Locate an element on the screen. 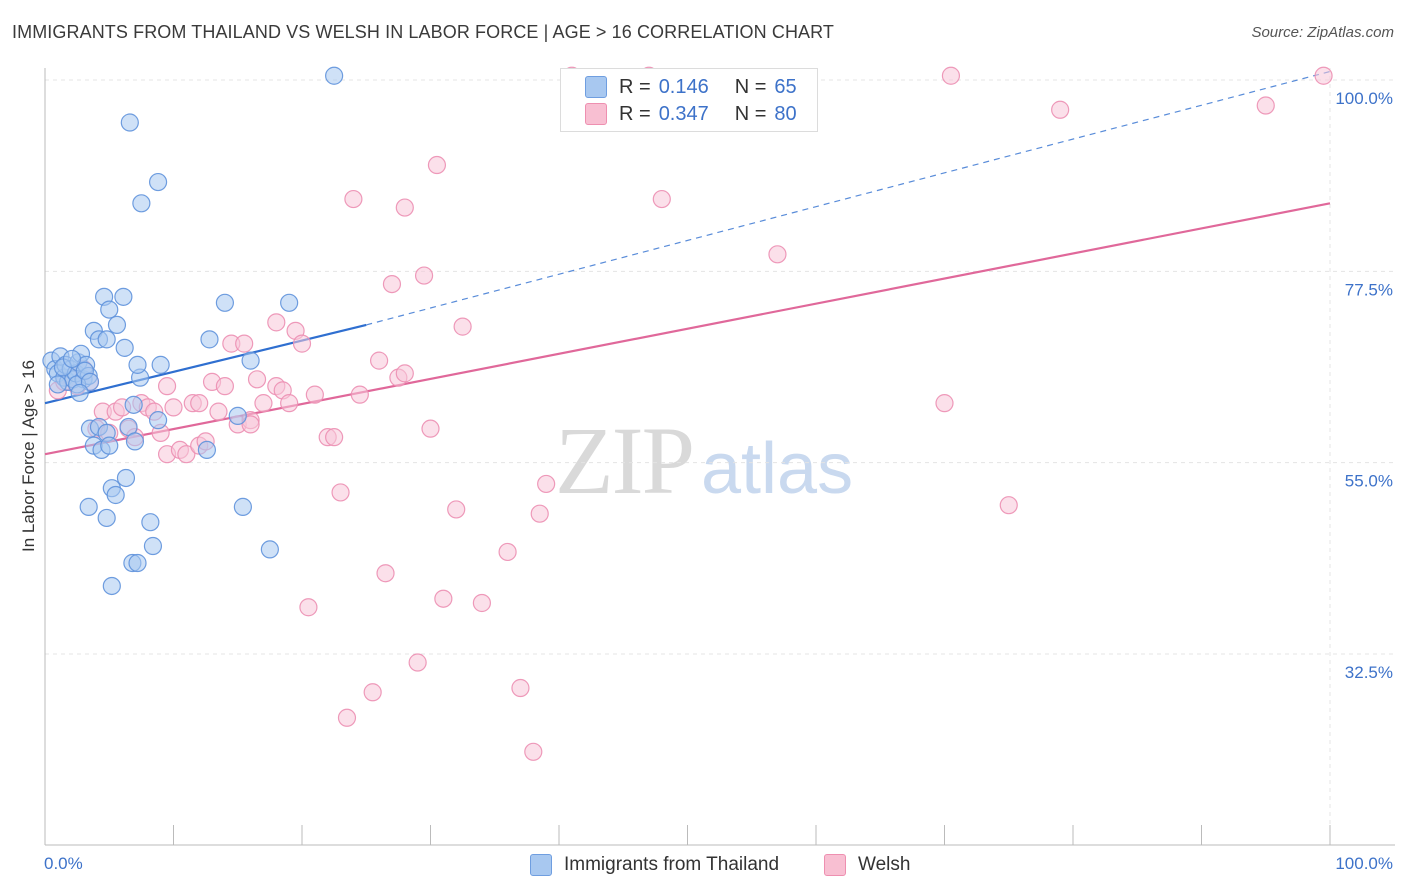  bottom-legend-thailand: Immigrants from Thailand is located at coordinates (654, 865).